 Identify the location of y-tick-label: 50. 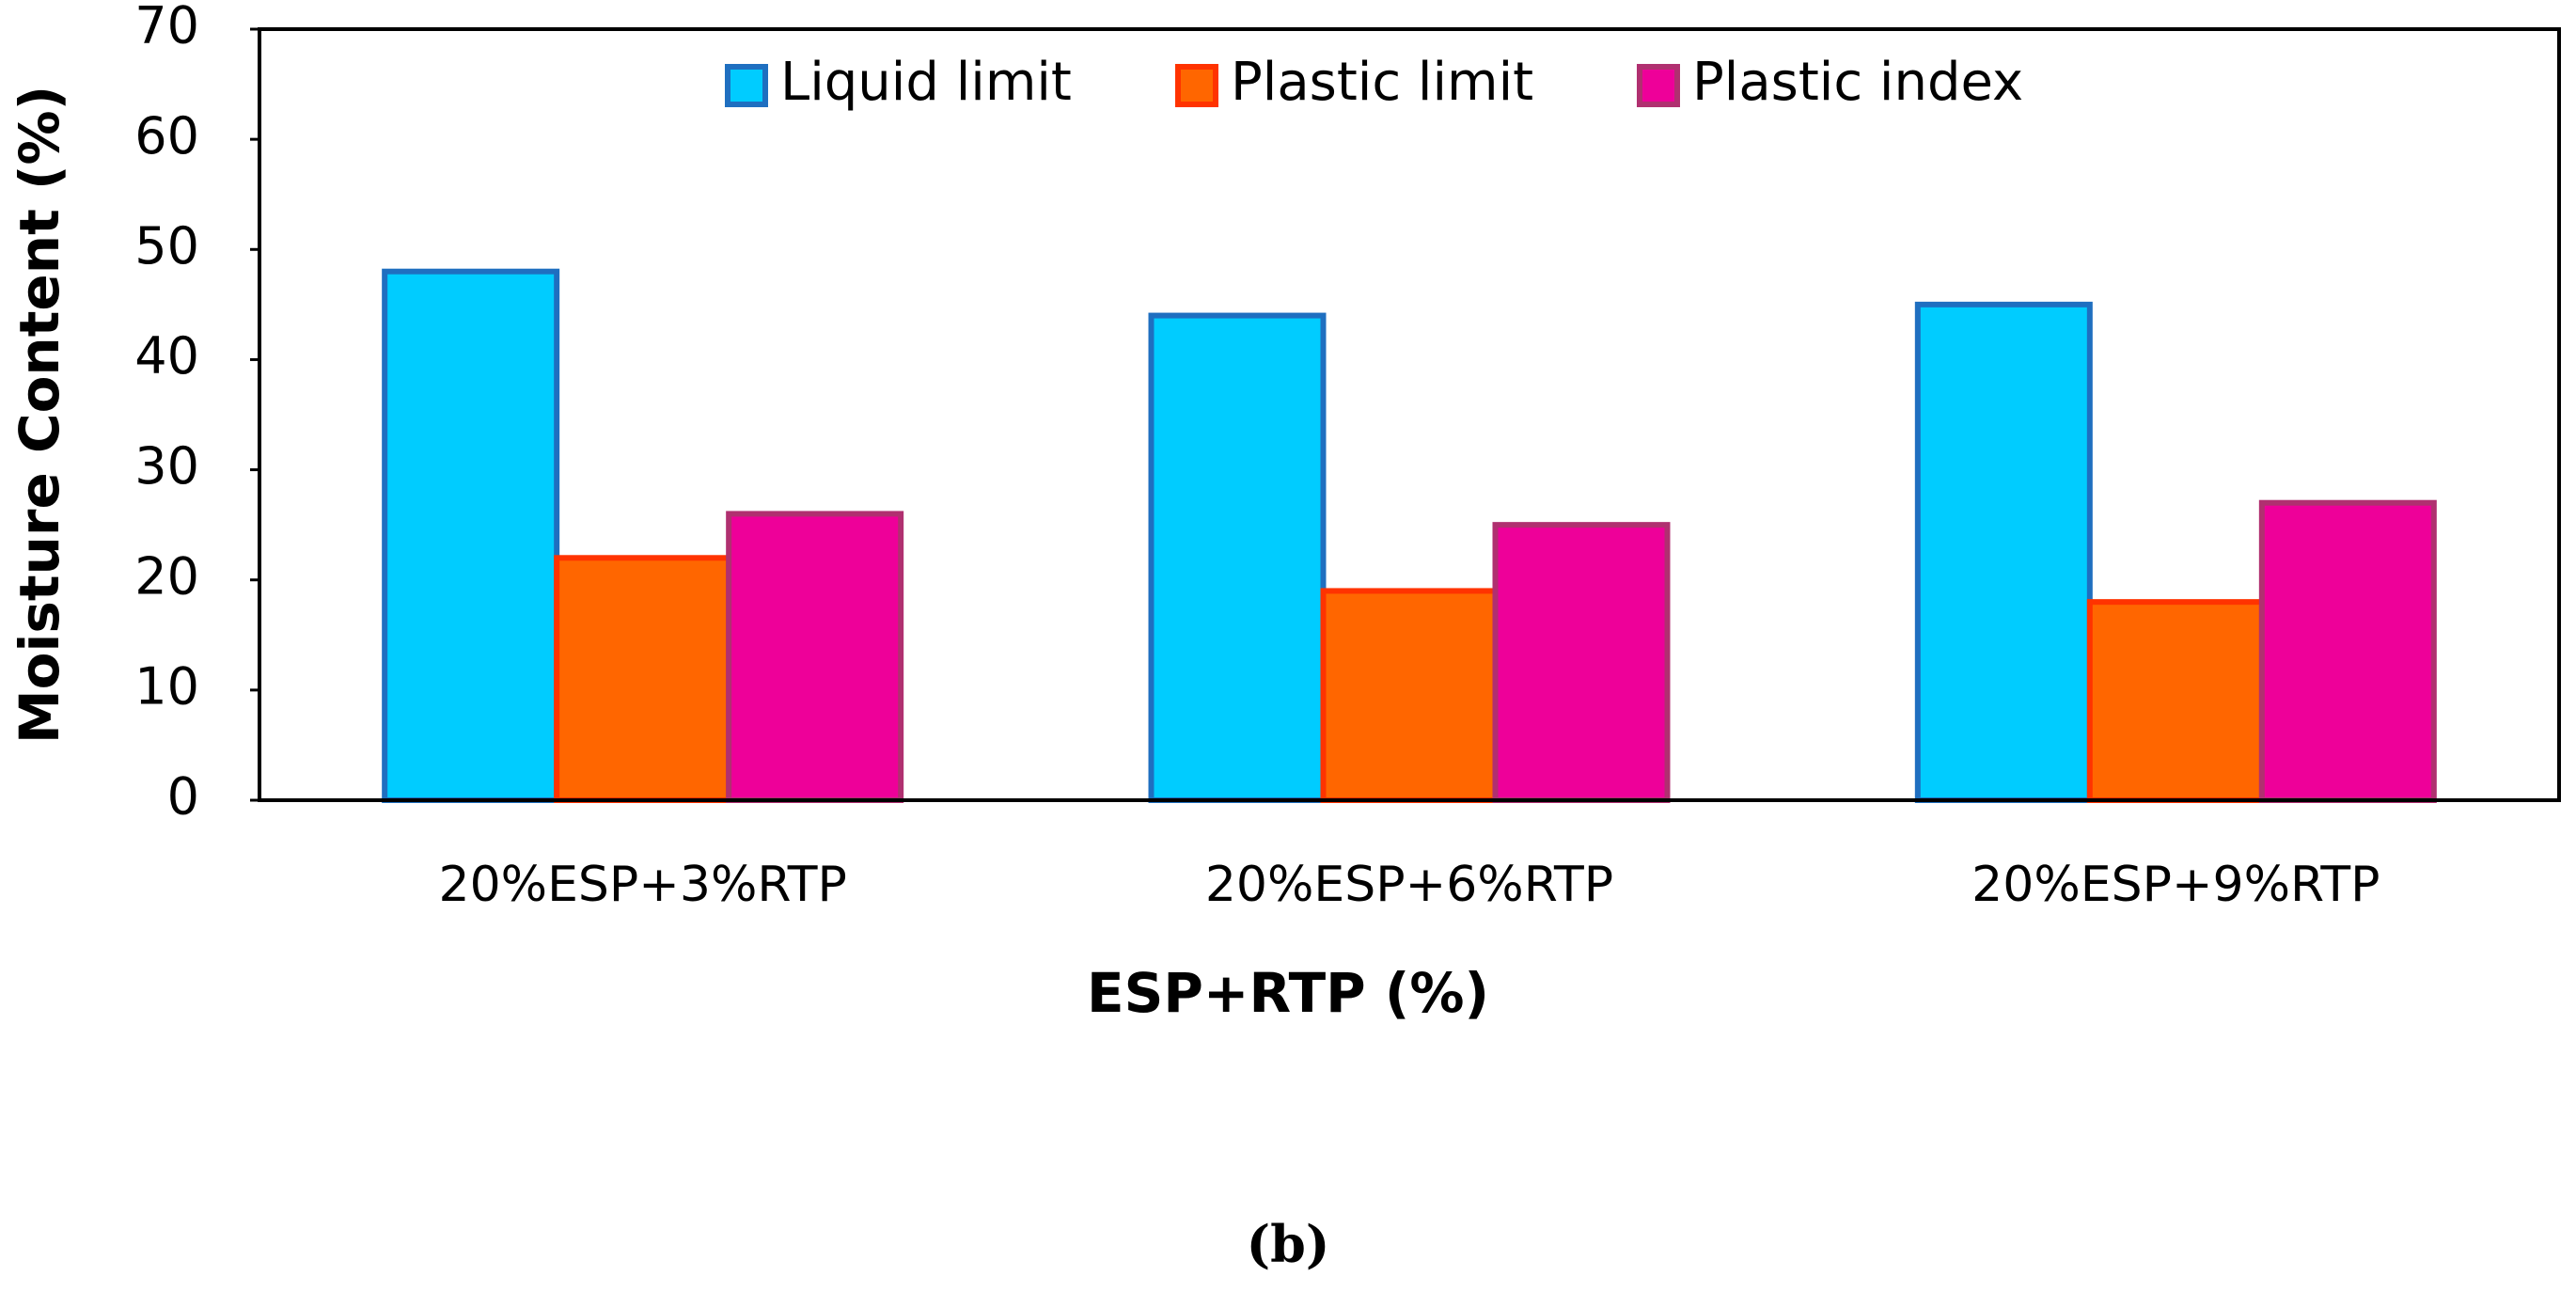
(167, 246).